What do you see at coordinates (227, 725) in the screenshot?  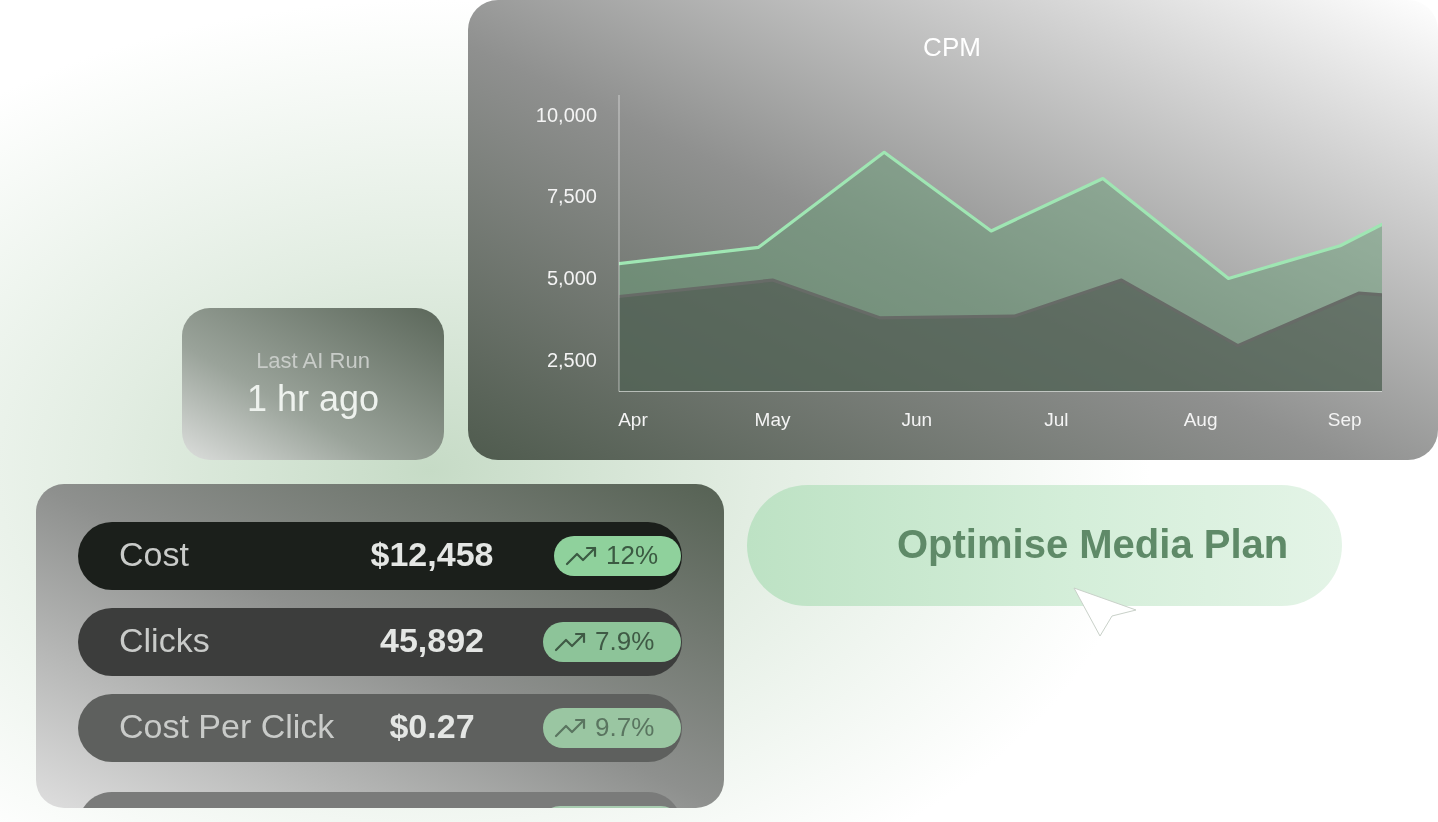 I see `category-label: Cost Per Click` at bounding box center [227, 725].